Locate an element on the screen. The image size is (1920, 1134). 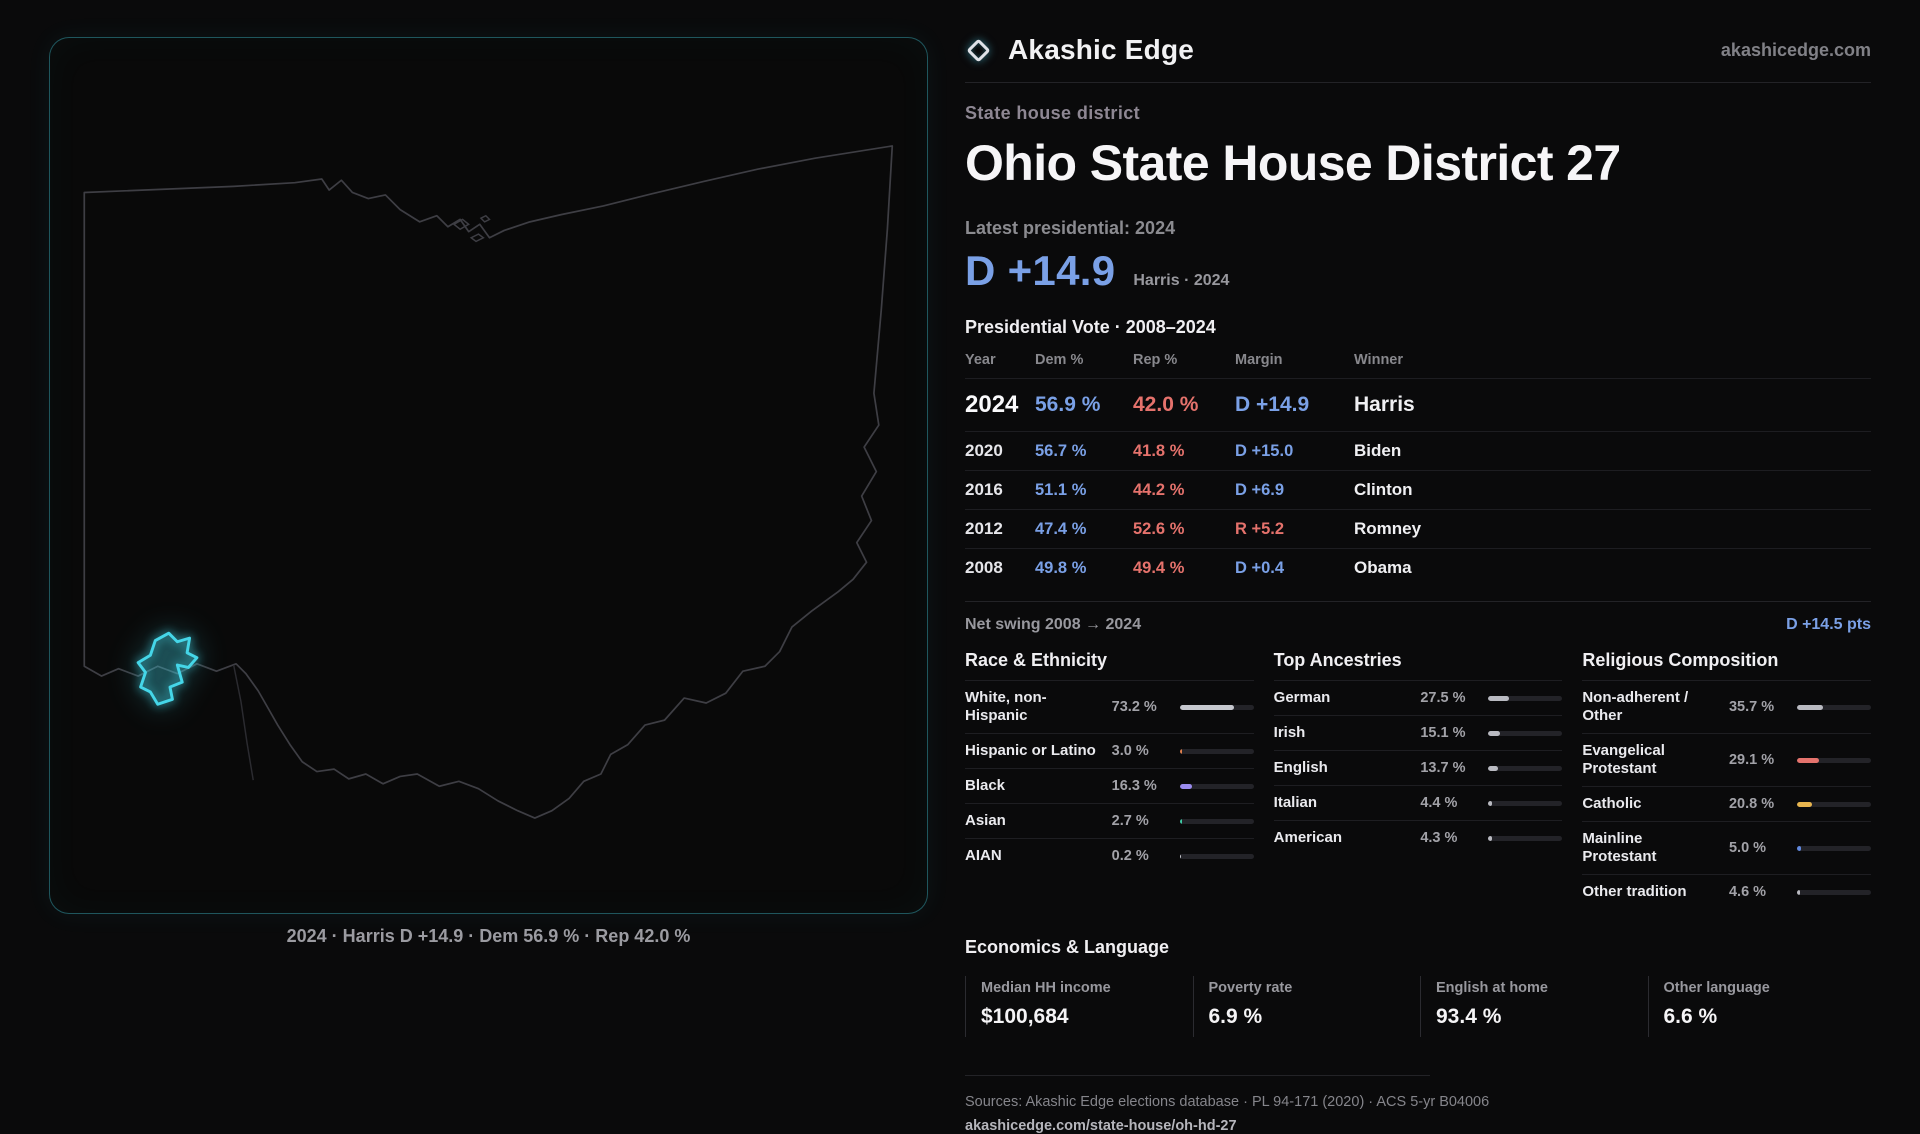
latest-presidential-label: Latest presidential: 2024 is located at coordinates (1070, 228).